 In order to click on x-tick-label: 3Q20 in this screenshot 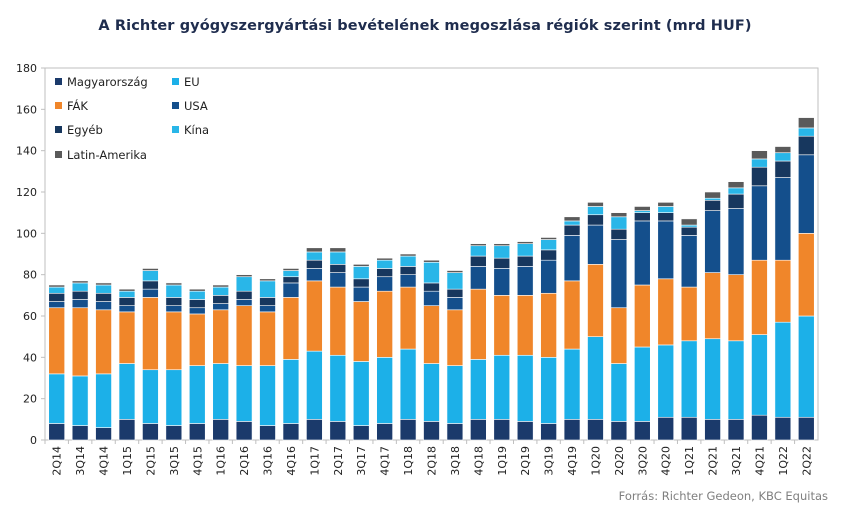, I will do `click(642, 461)`.